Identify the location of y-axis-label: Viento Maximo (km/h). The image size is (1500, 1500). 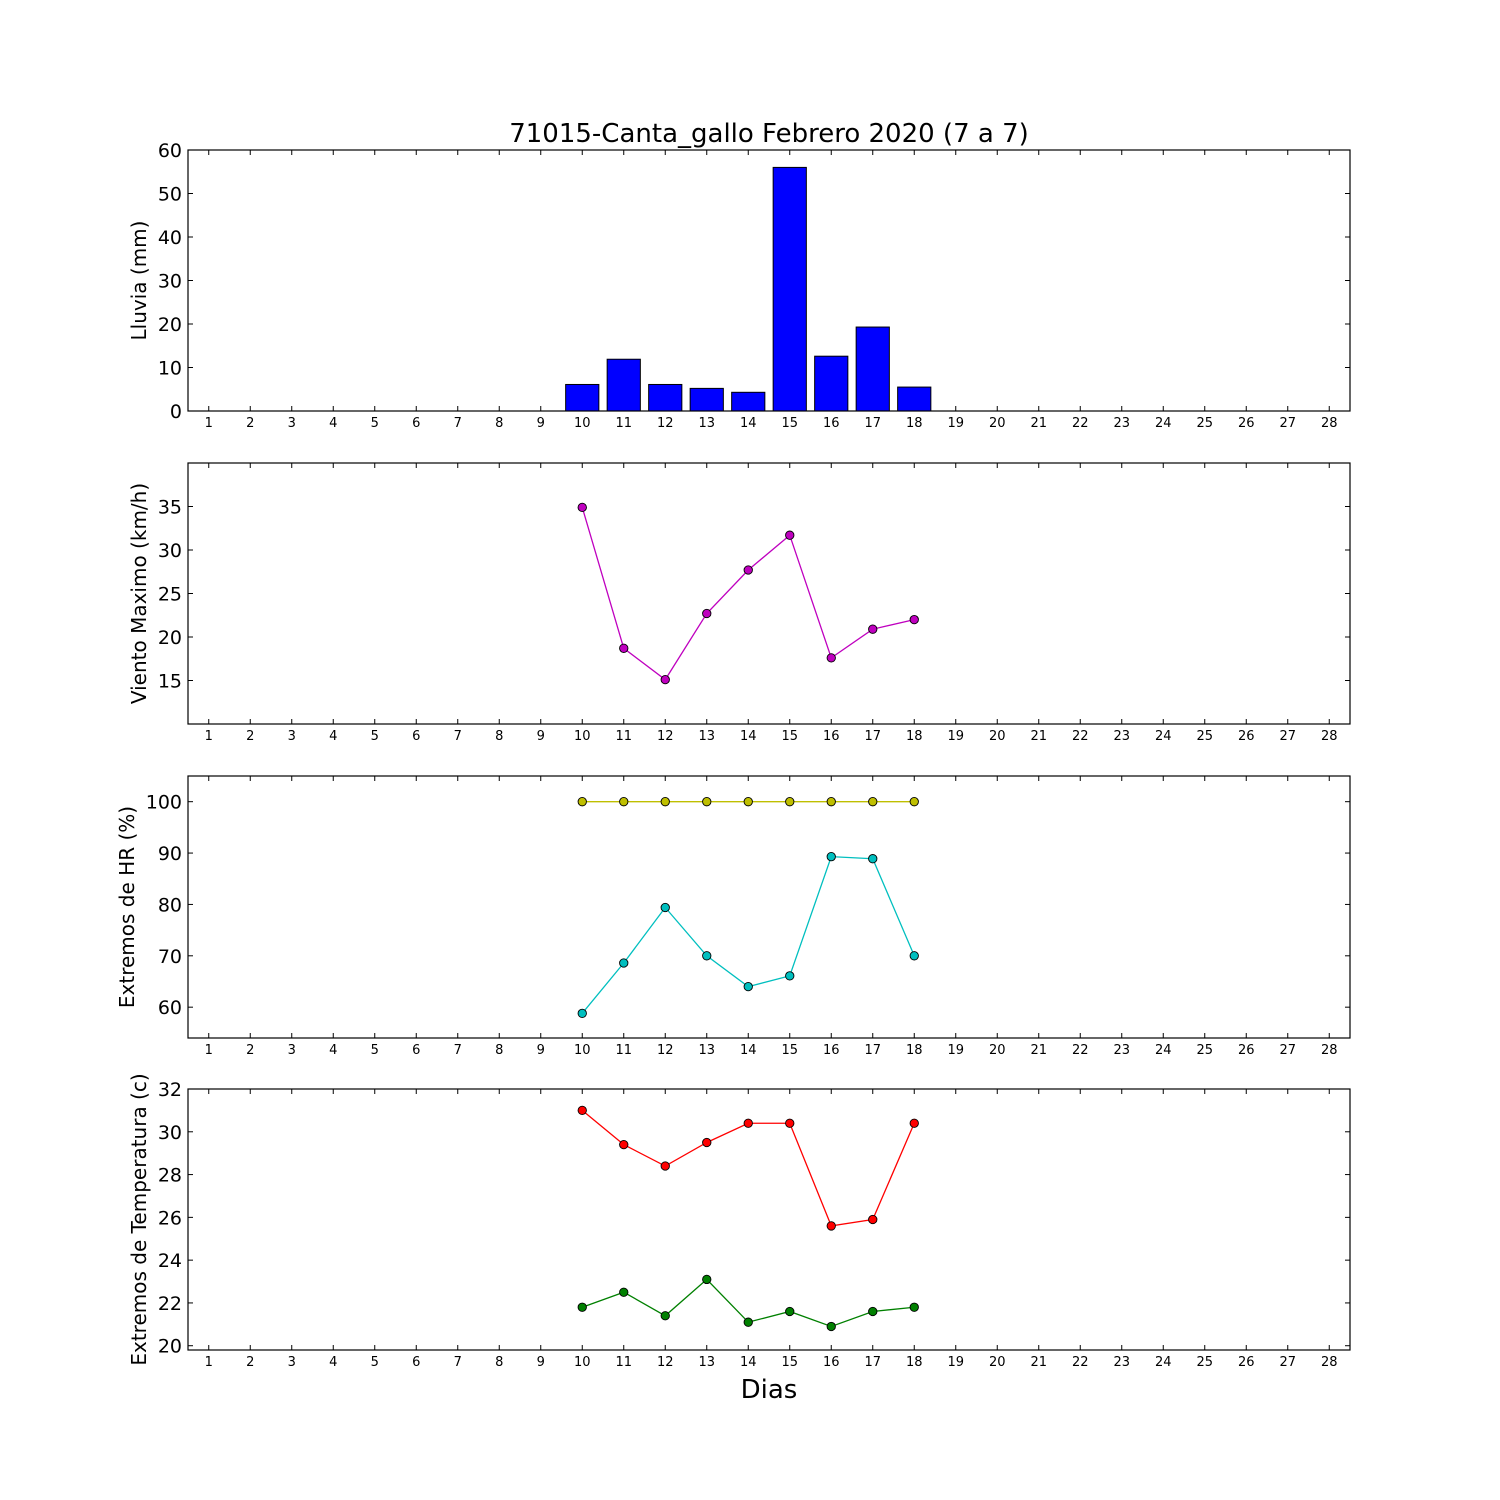
(139, 593).